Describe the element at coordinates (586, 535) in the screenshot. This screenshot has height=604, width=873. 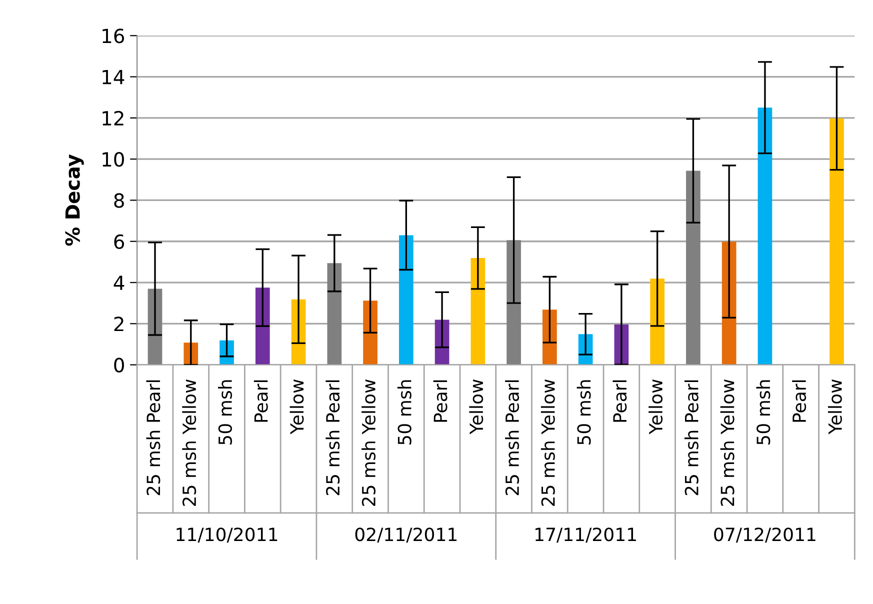
I see `text: 17/11/2011` at that location.